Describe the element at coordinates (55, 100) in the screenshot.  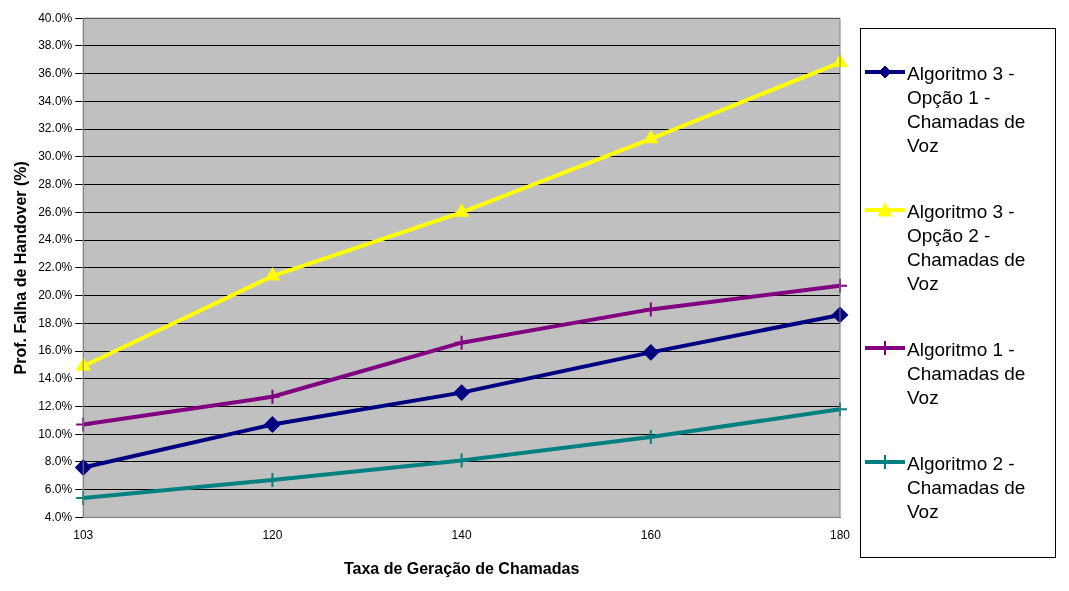
I see `y-tick-label: 34.0%` at that location.